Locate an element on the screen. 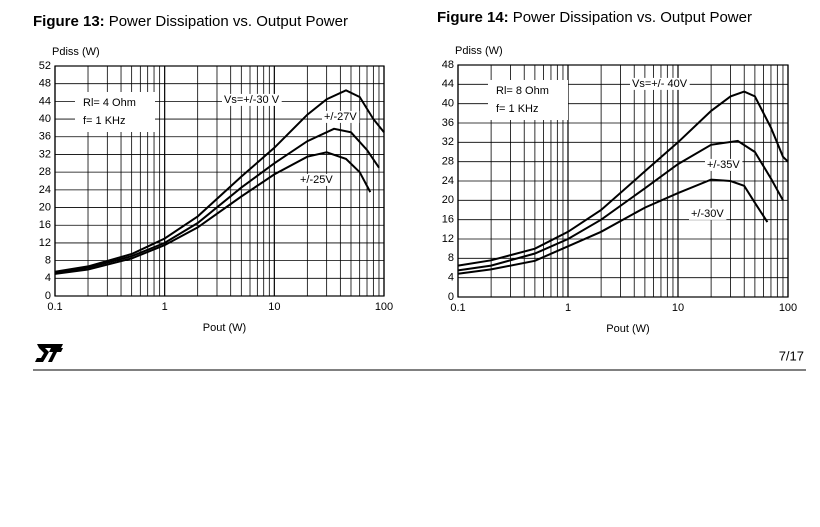  annotation: Rl= 8 Ohm is located at coordinates (522, 91).